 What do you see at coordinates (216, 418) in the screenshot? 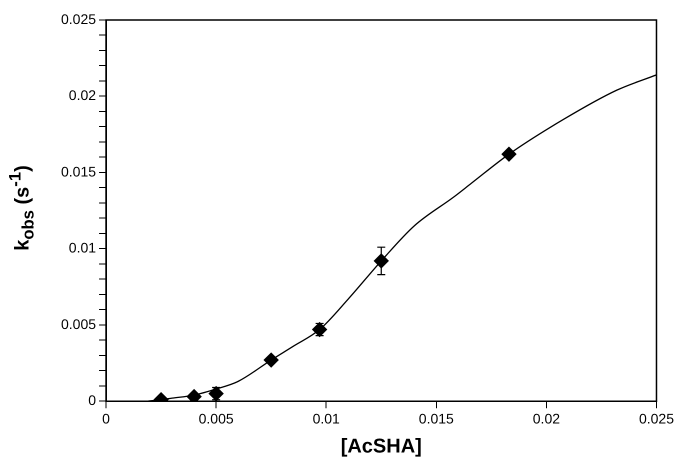
I see `x-tick-label: 0.005` at bounding box center [216, 418].